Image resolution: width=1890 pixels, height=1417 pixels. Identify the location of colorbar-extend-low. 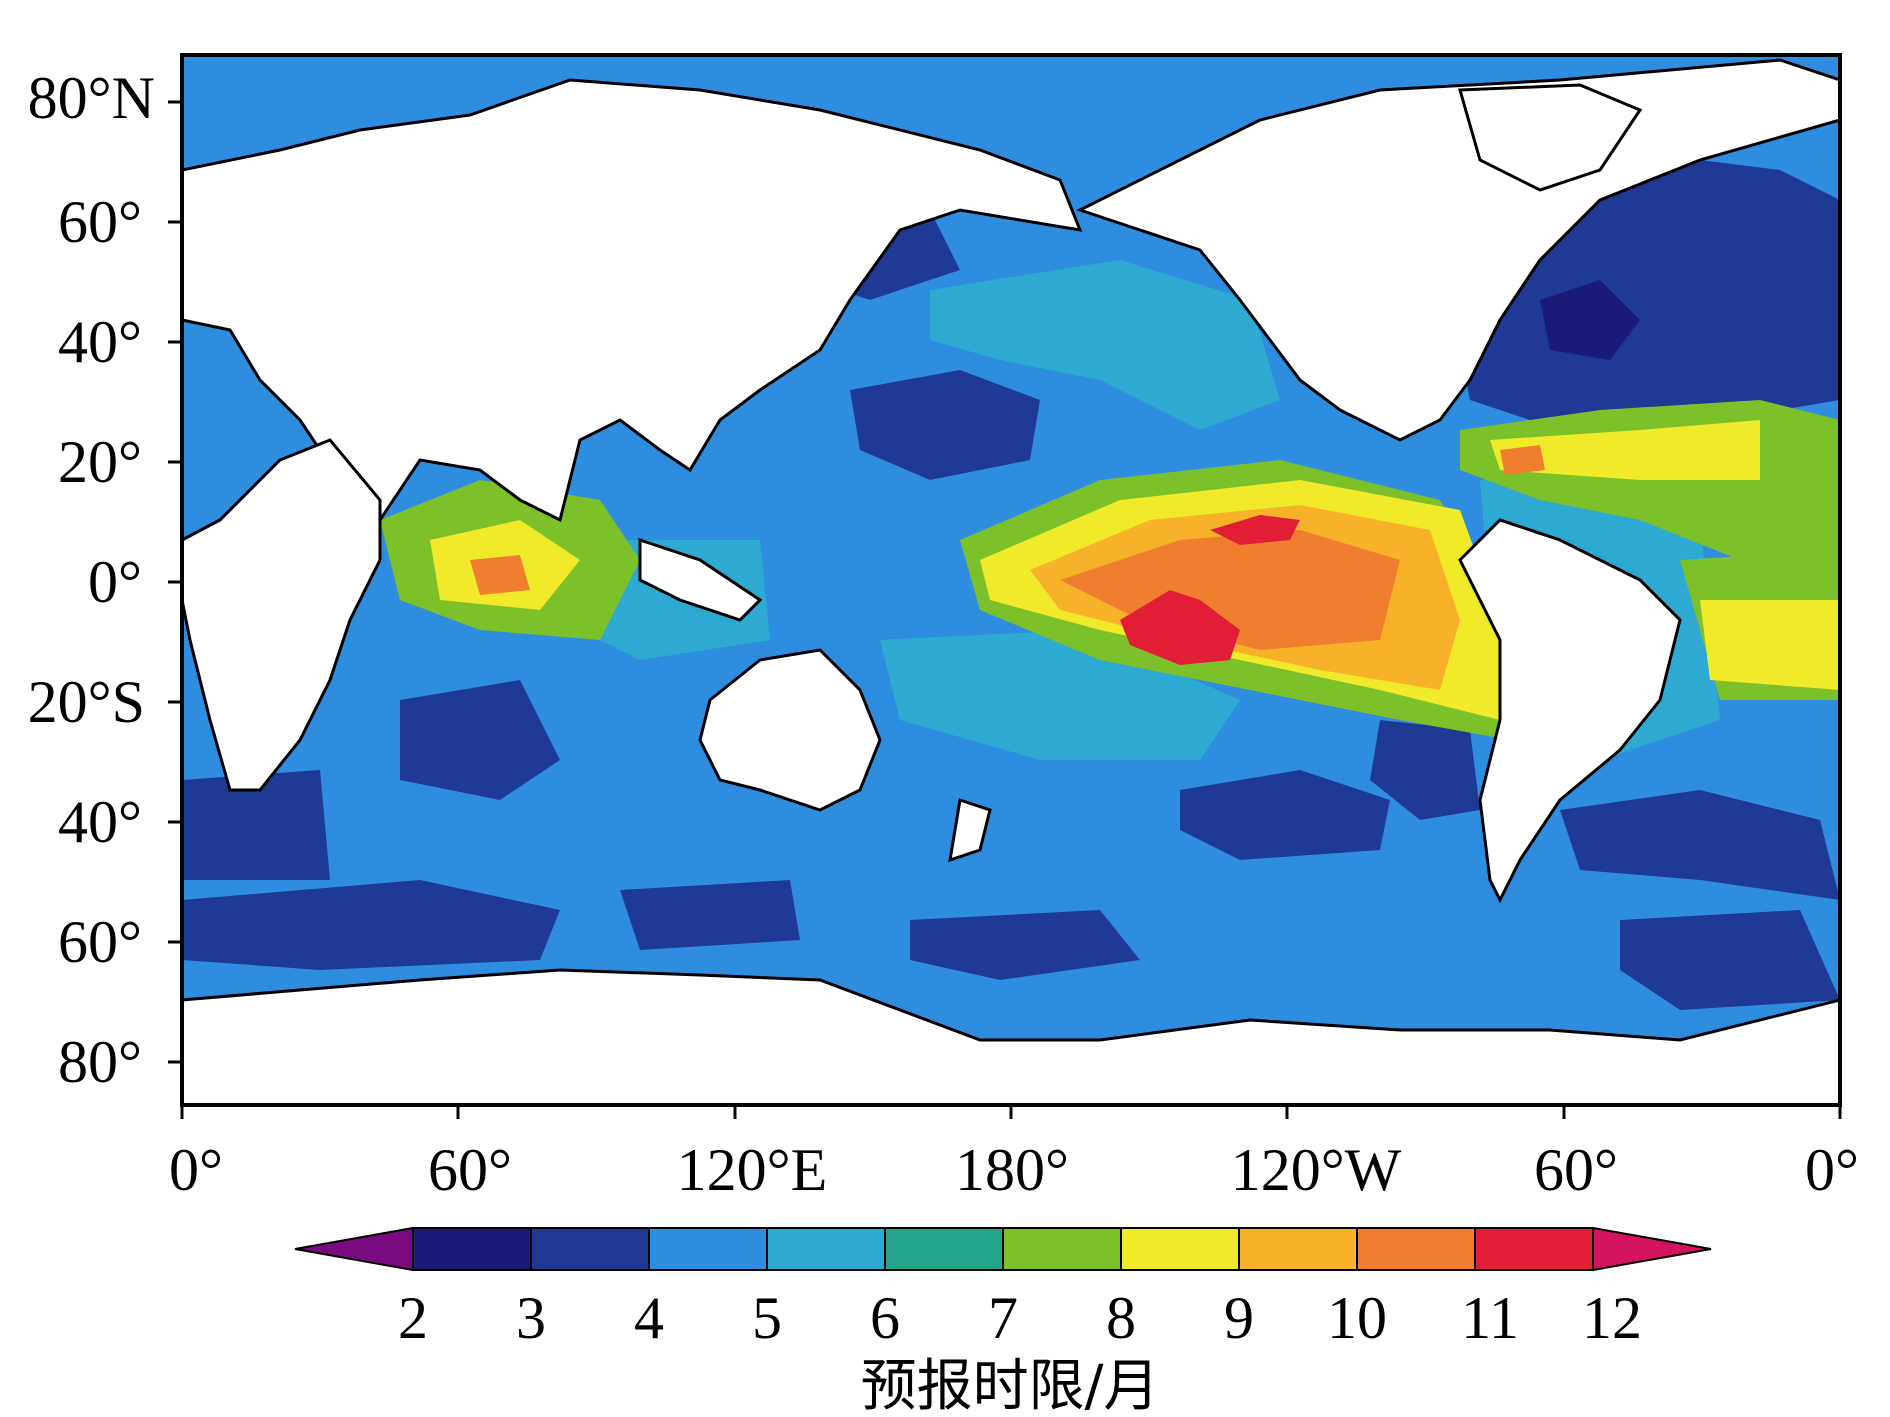
(354, 1249).